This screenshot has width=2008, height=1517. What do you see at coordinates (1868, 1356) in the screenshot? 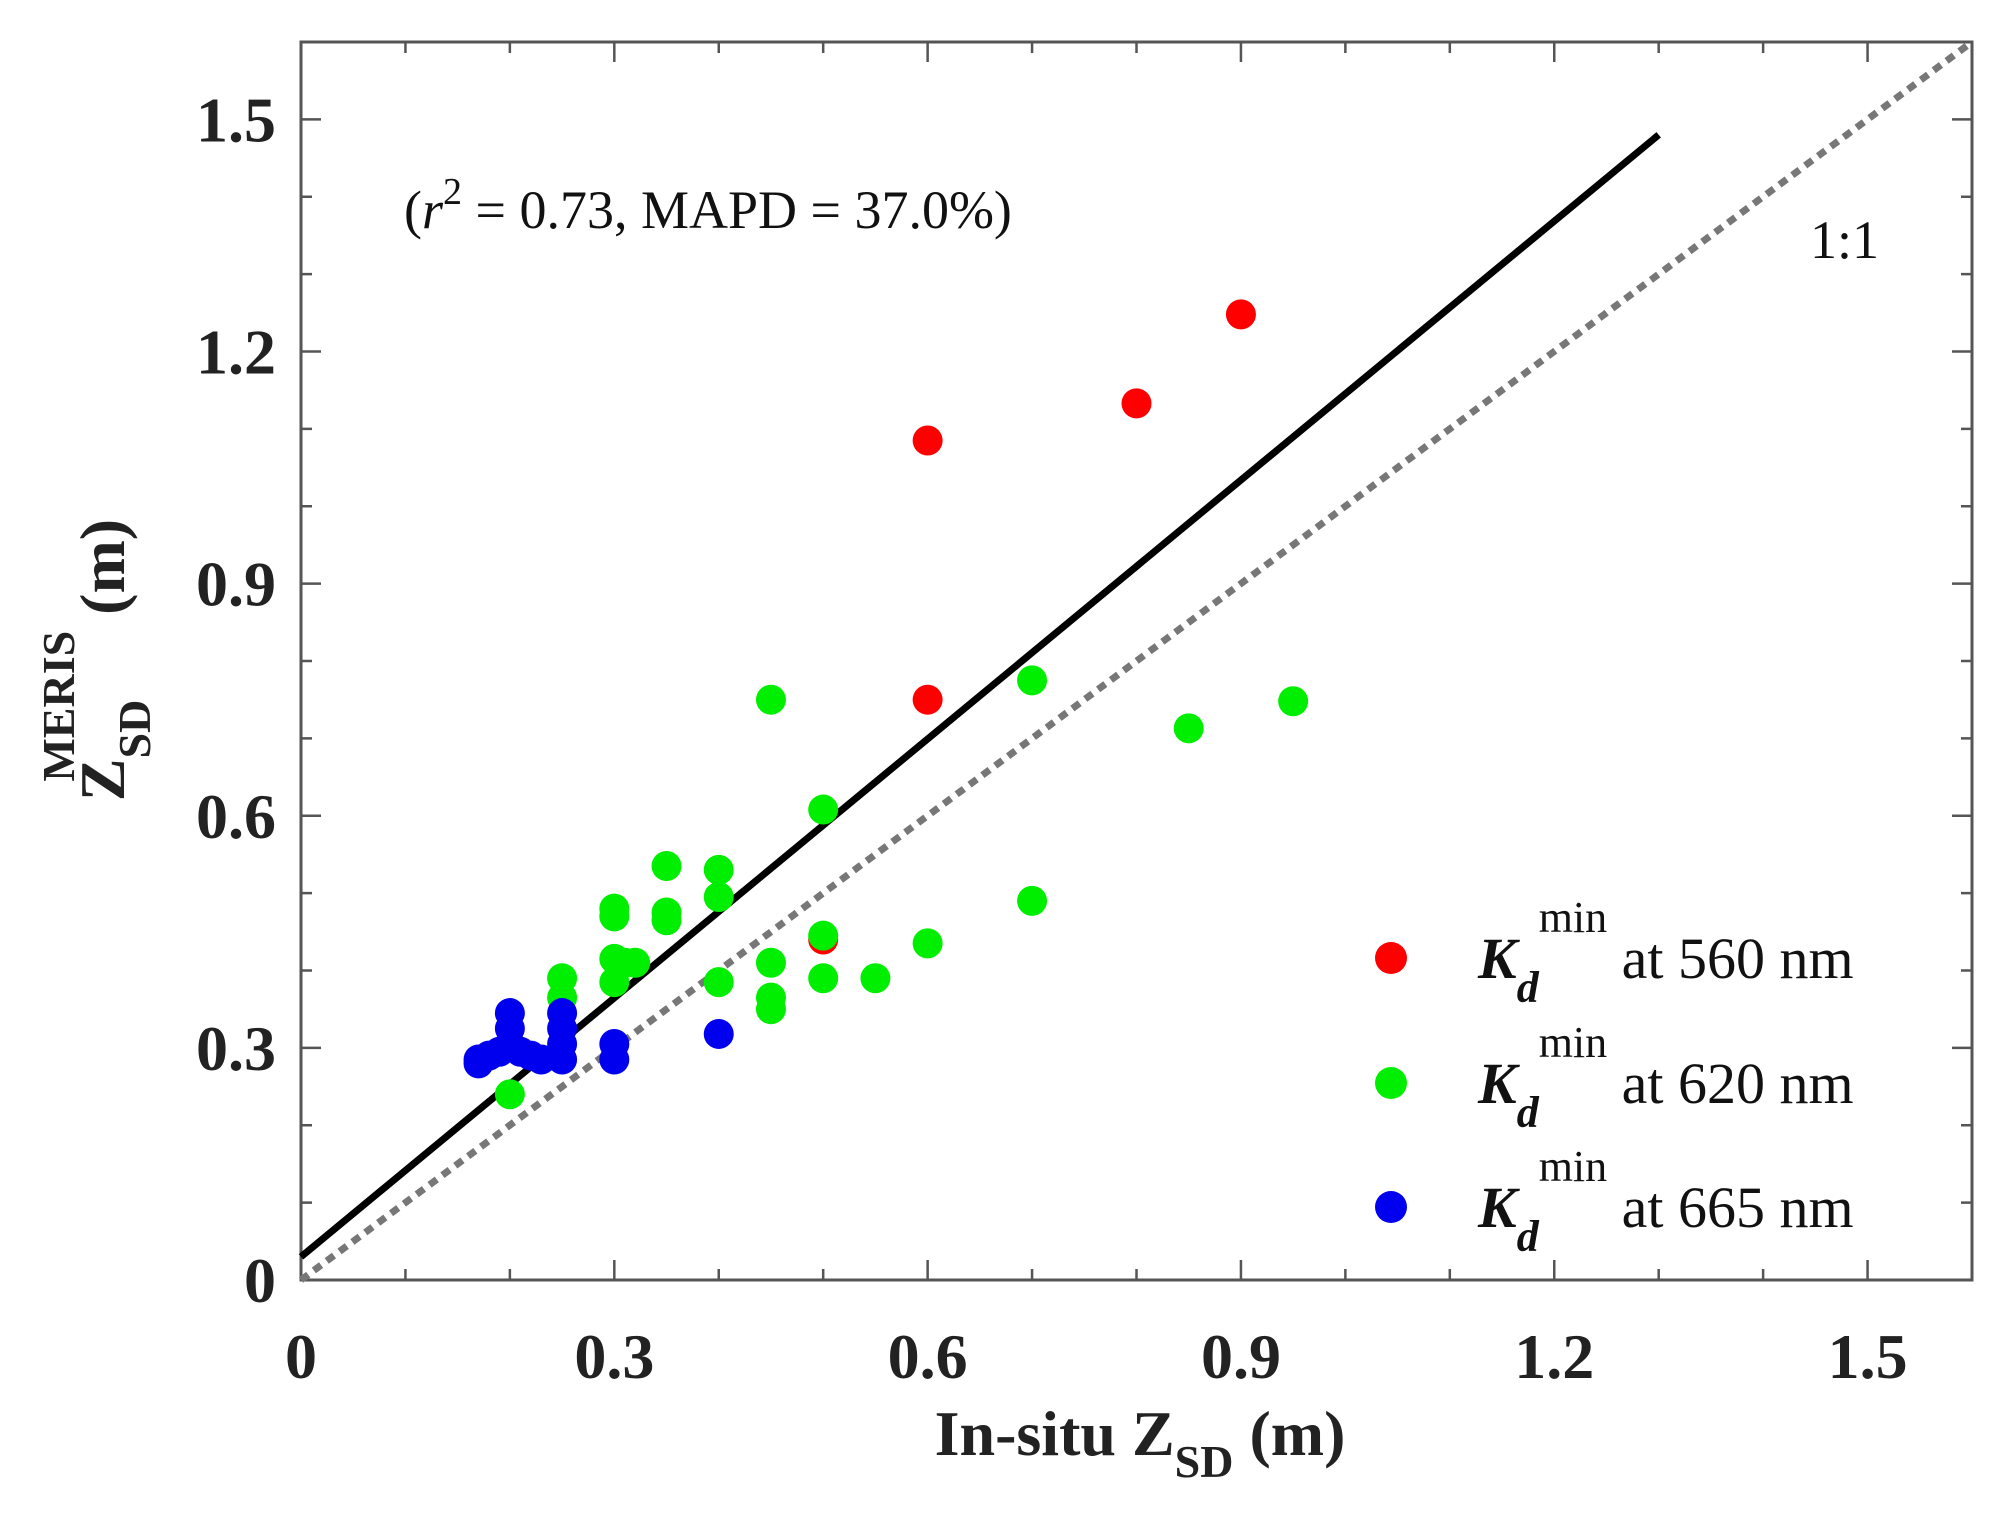
I see `x-tick-label: 1.5` at bounding box center [1868, 1356].